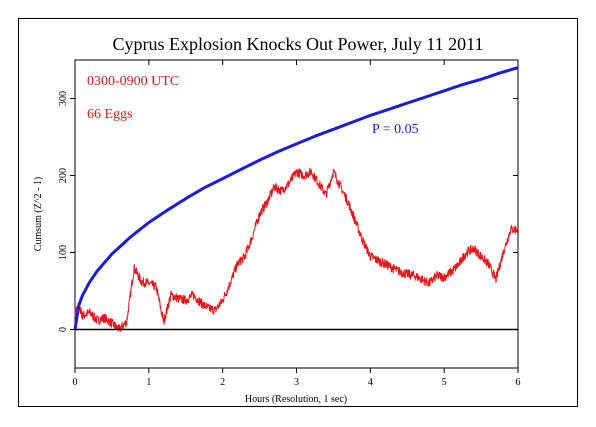 This screenshot has height=427, width=596. What do you see at coordinates (63, 329) in the screenshot?
I see `y-tick-label-0: 0` at bounding box center [63, 329].